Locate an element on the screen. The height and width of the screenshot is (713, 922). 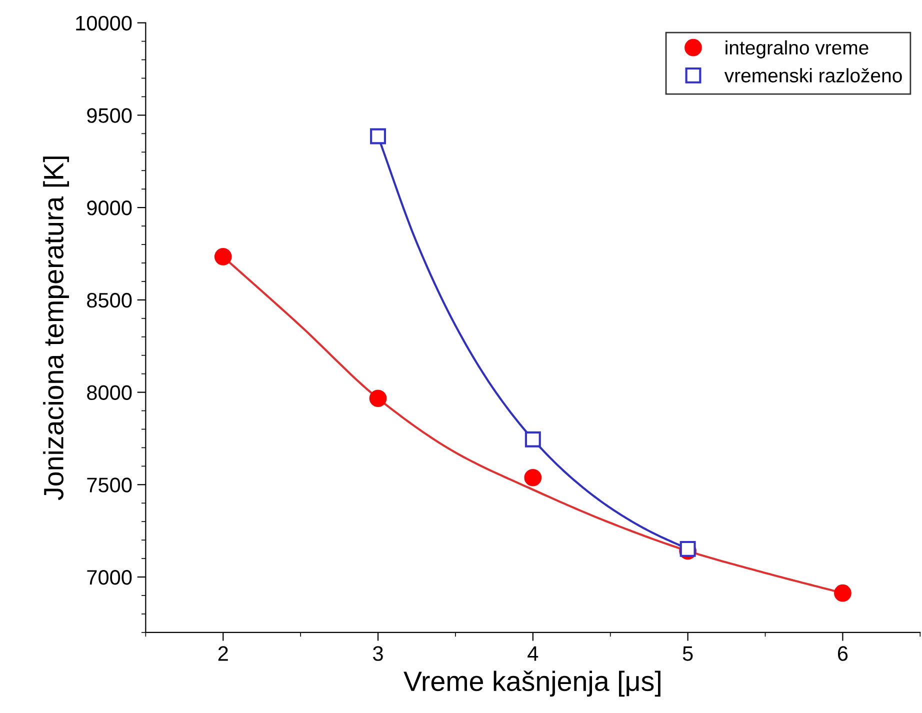
x-tick-label: 3 is located at coordinates (378, 653).